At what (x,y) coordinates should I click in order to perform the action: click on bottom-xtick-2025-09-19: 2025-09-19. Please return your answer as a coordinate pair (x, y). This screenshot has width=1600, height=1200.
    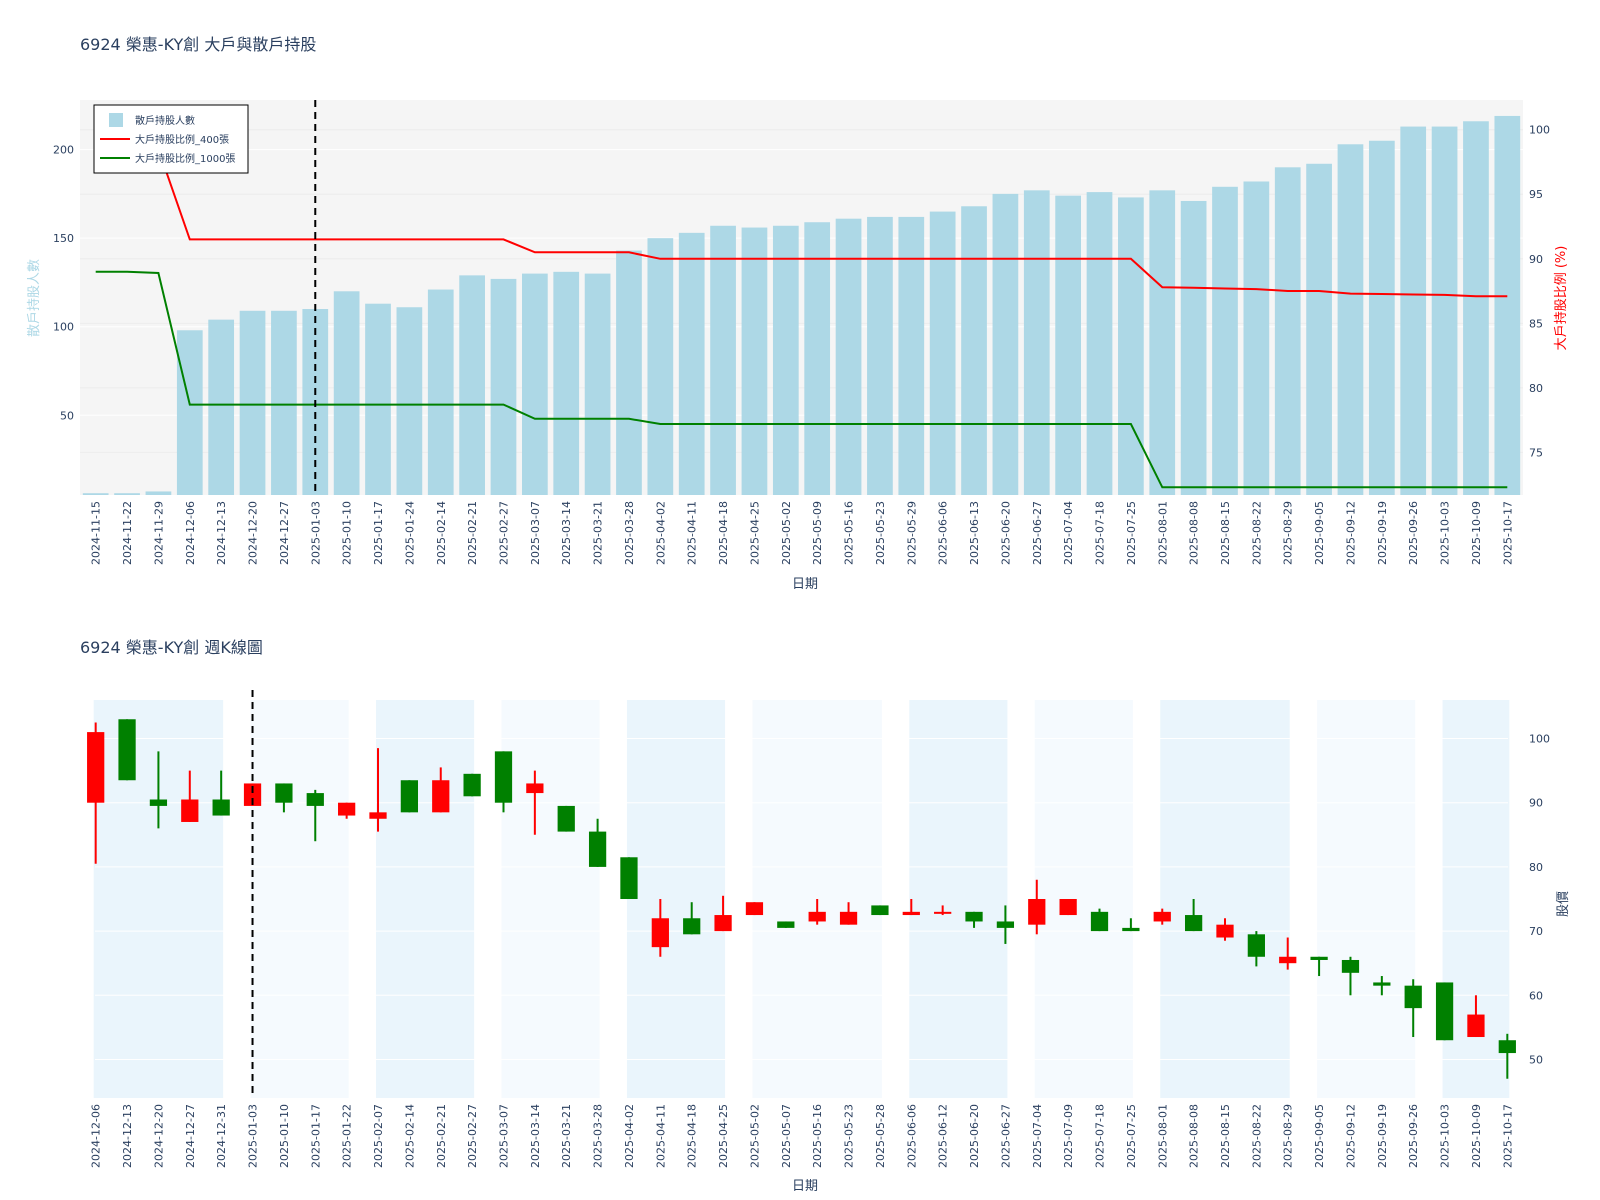
    Looking at the image, I should click on (1382, 1136).